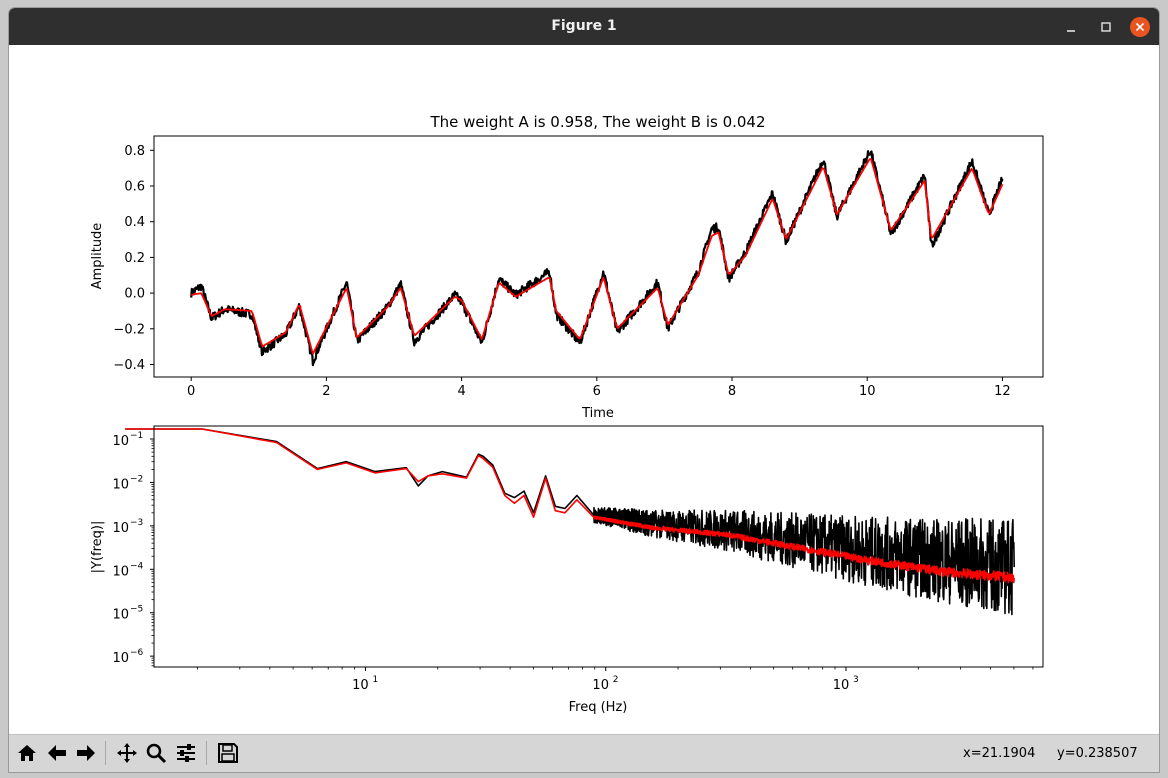  I want to click on y-tick-label: 0.2, so click(134, 258).